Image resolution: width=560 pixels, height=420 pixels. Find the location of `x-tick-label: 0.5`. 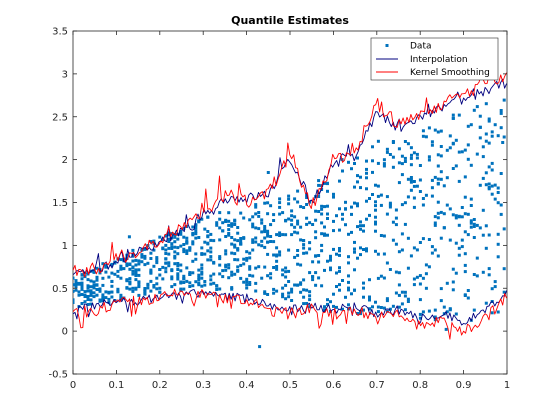

x-tick-label: 0.5 is located at coordinates (290, 385).